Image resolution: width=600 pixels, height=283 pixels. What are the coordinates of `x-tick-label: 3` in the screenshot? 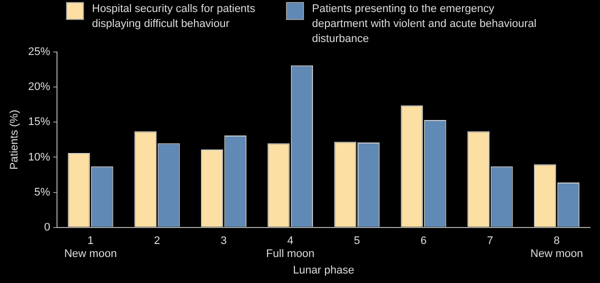 It's located at (223, 241).